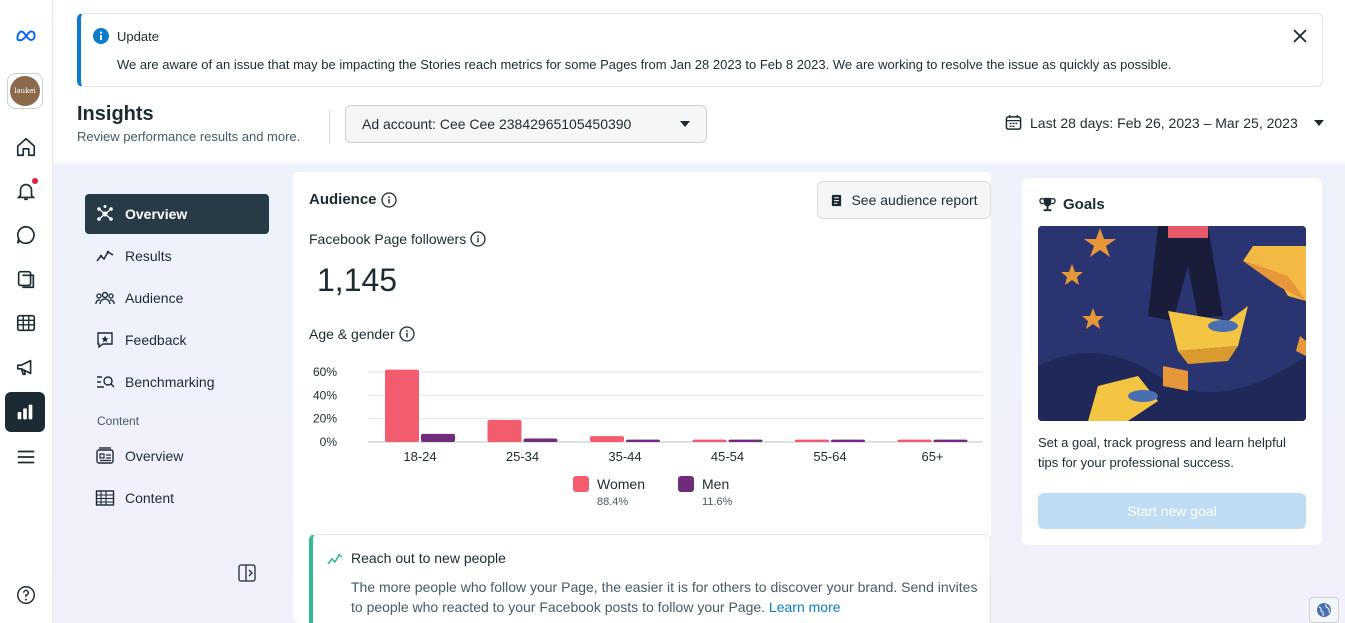  Describe the element at coordinates (1047, 204) in the screenshot. I see `trophy-icon` at that location.